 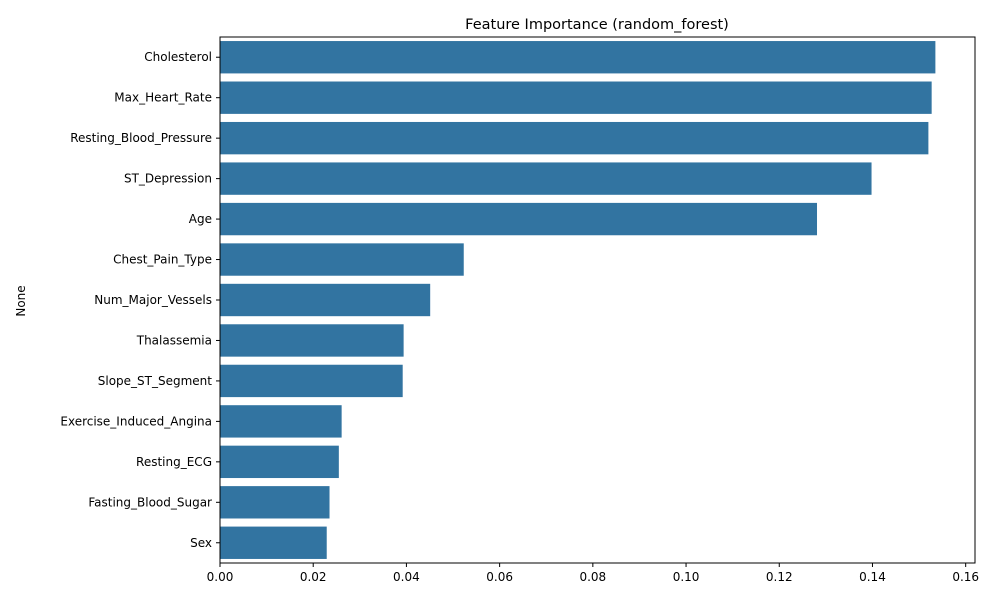 What do you see at coordinates (220, 577) in the screenshot?
I see `x-tick-label: 0.00` at bounding box center [220, 577].